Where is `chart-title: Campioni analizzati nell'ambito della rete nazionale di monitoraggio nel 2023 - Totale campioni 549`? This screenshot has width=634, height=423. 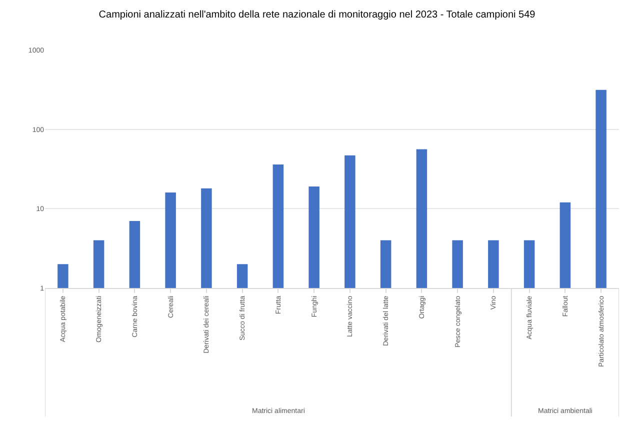 chart-title: Campioni analizzati nell'ambito della rete nazionale di monitoraggio nel 2023 - Totale campioni 549 is located at coordinates (317, 15).